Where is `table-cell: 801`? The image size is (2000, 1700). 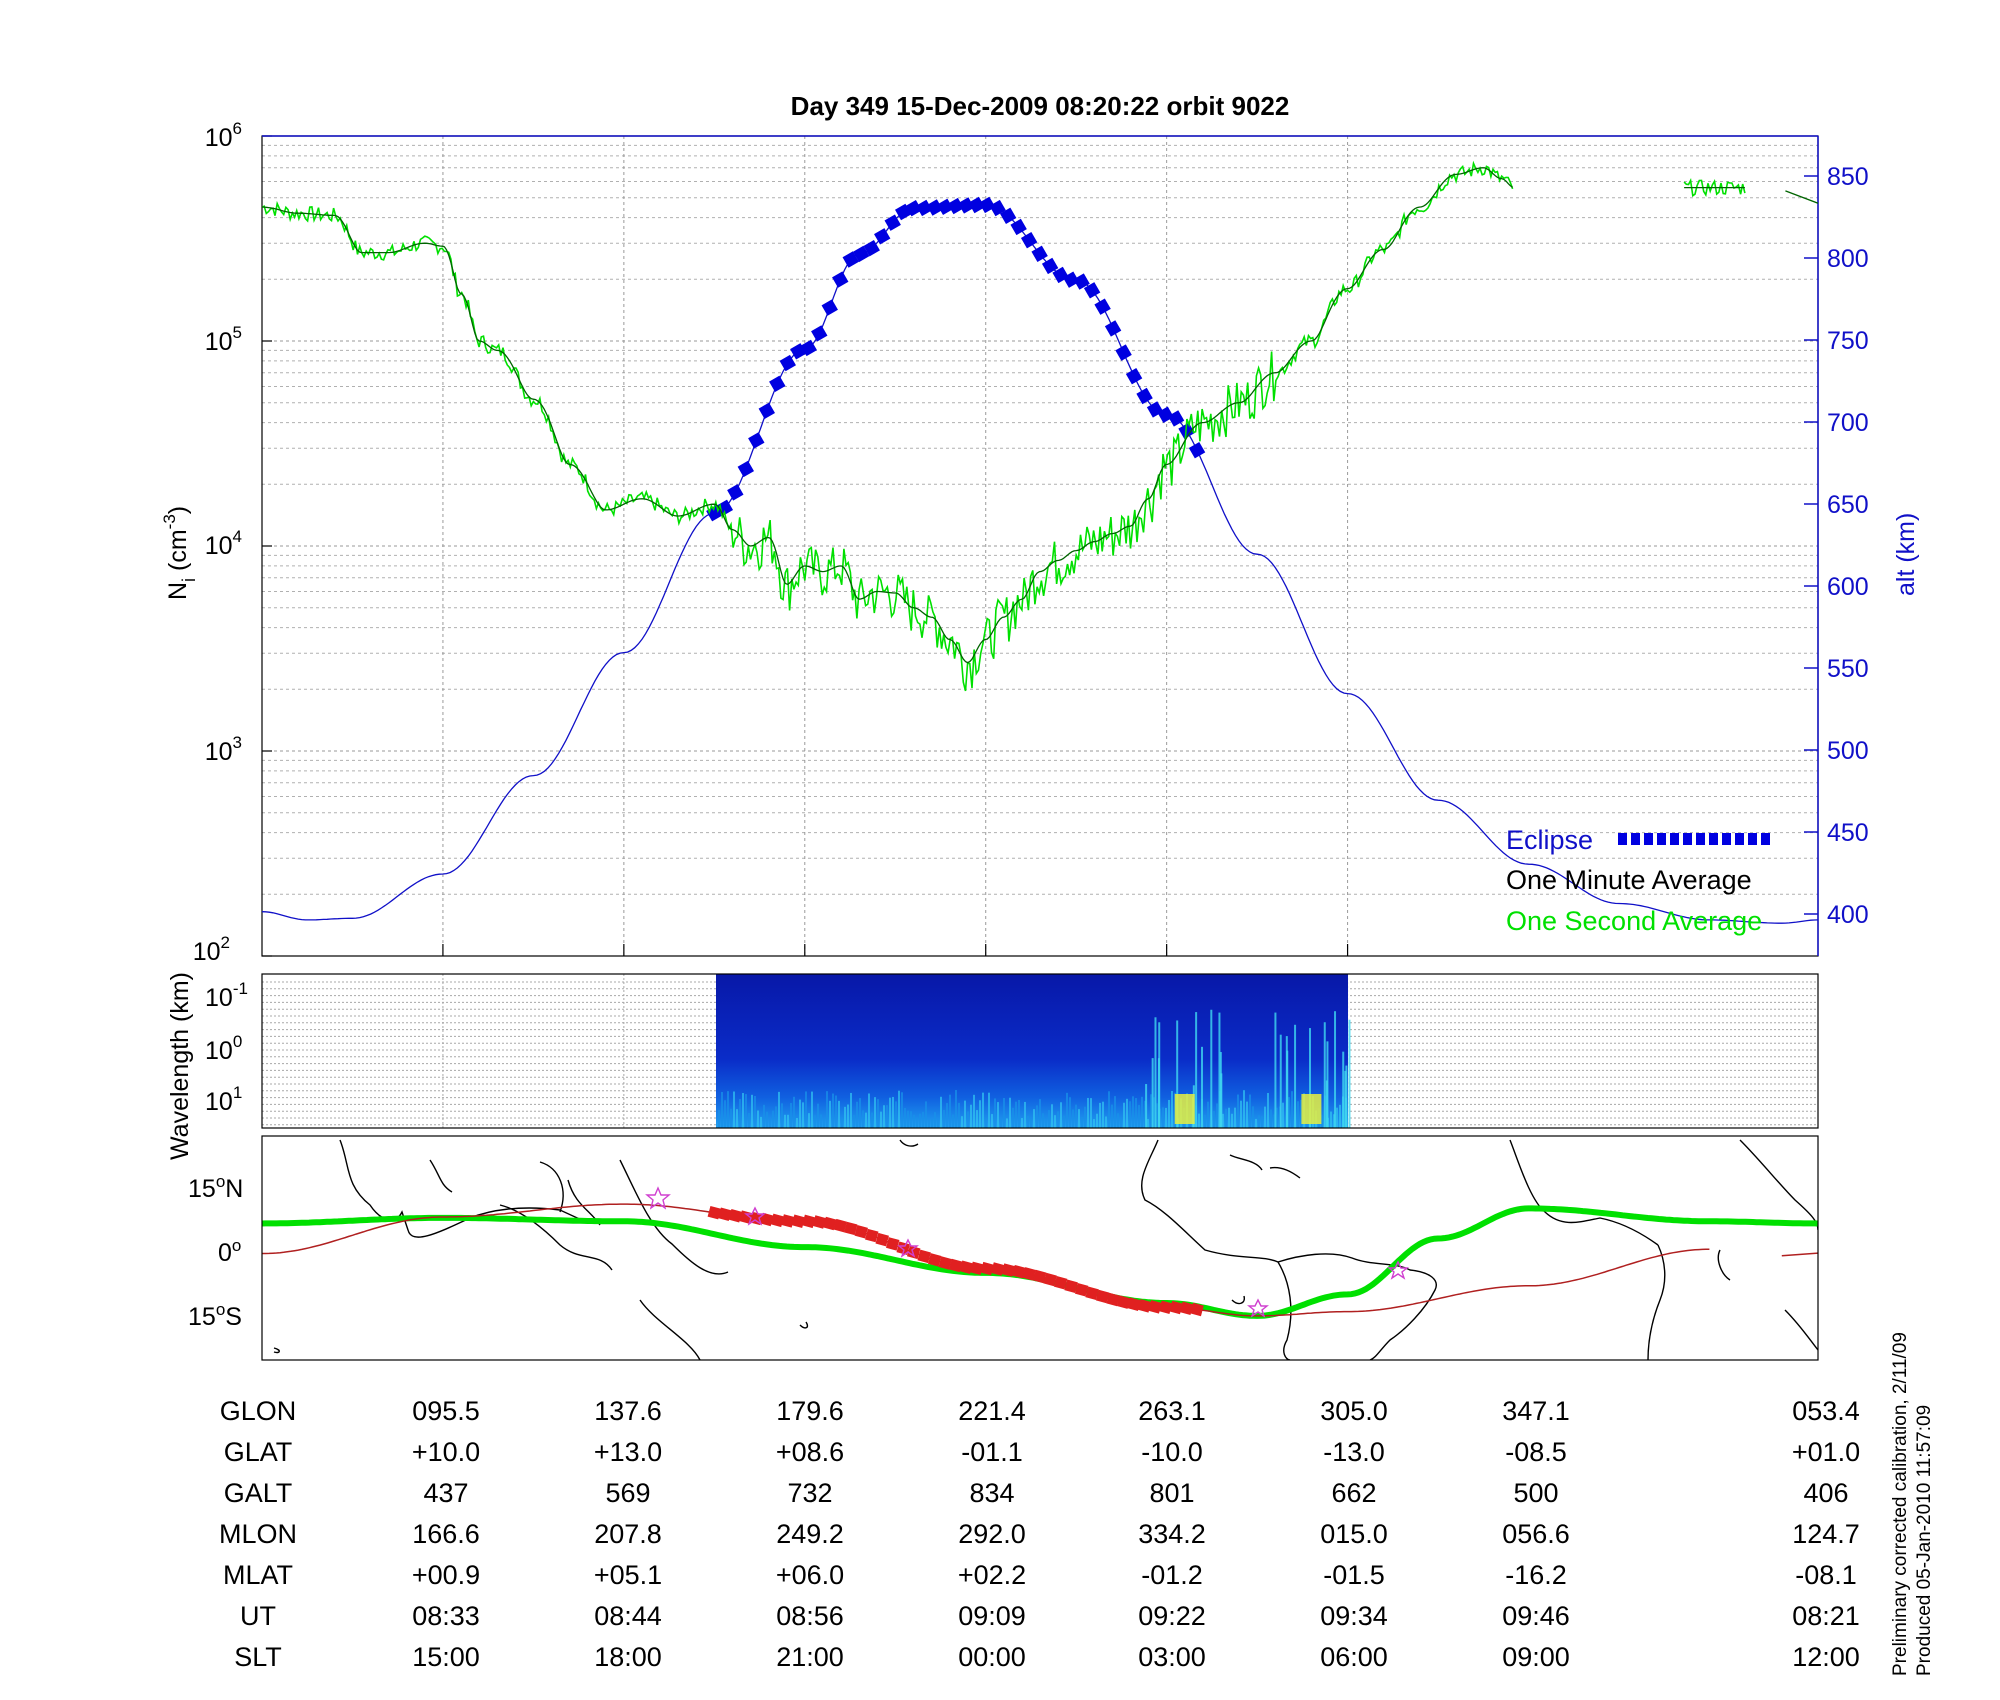 table-cell: 801 is located at coordinates (1171, 1493).